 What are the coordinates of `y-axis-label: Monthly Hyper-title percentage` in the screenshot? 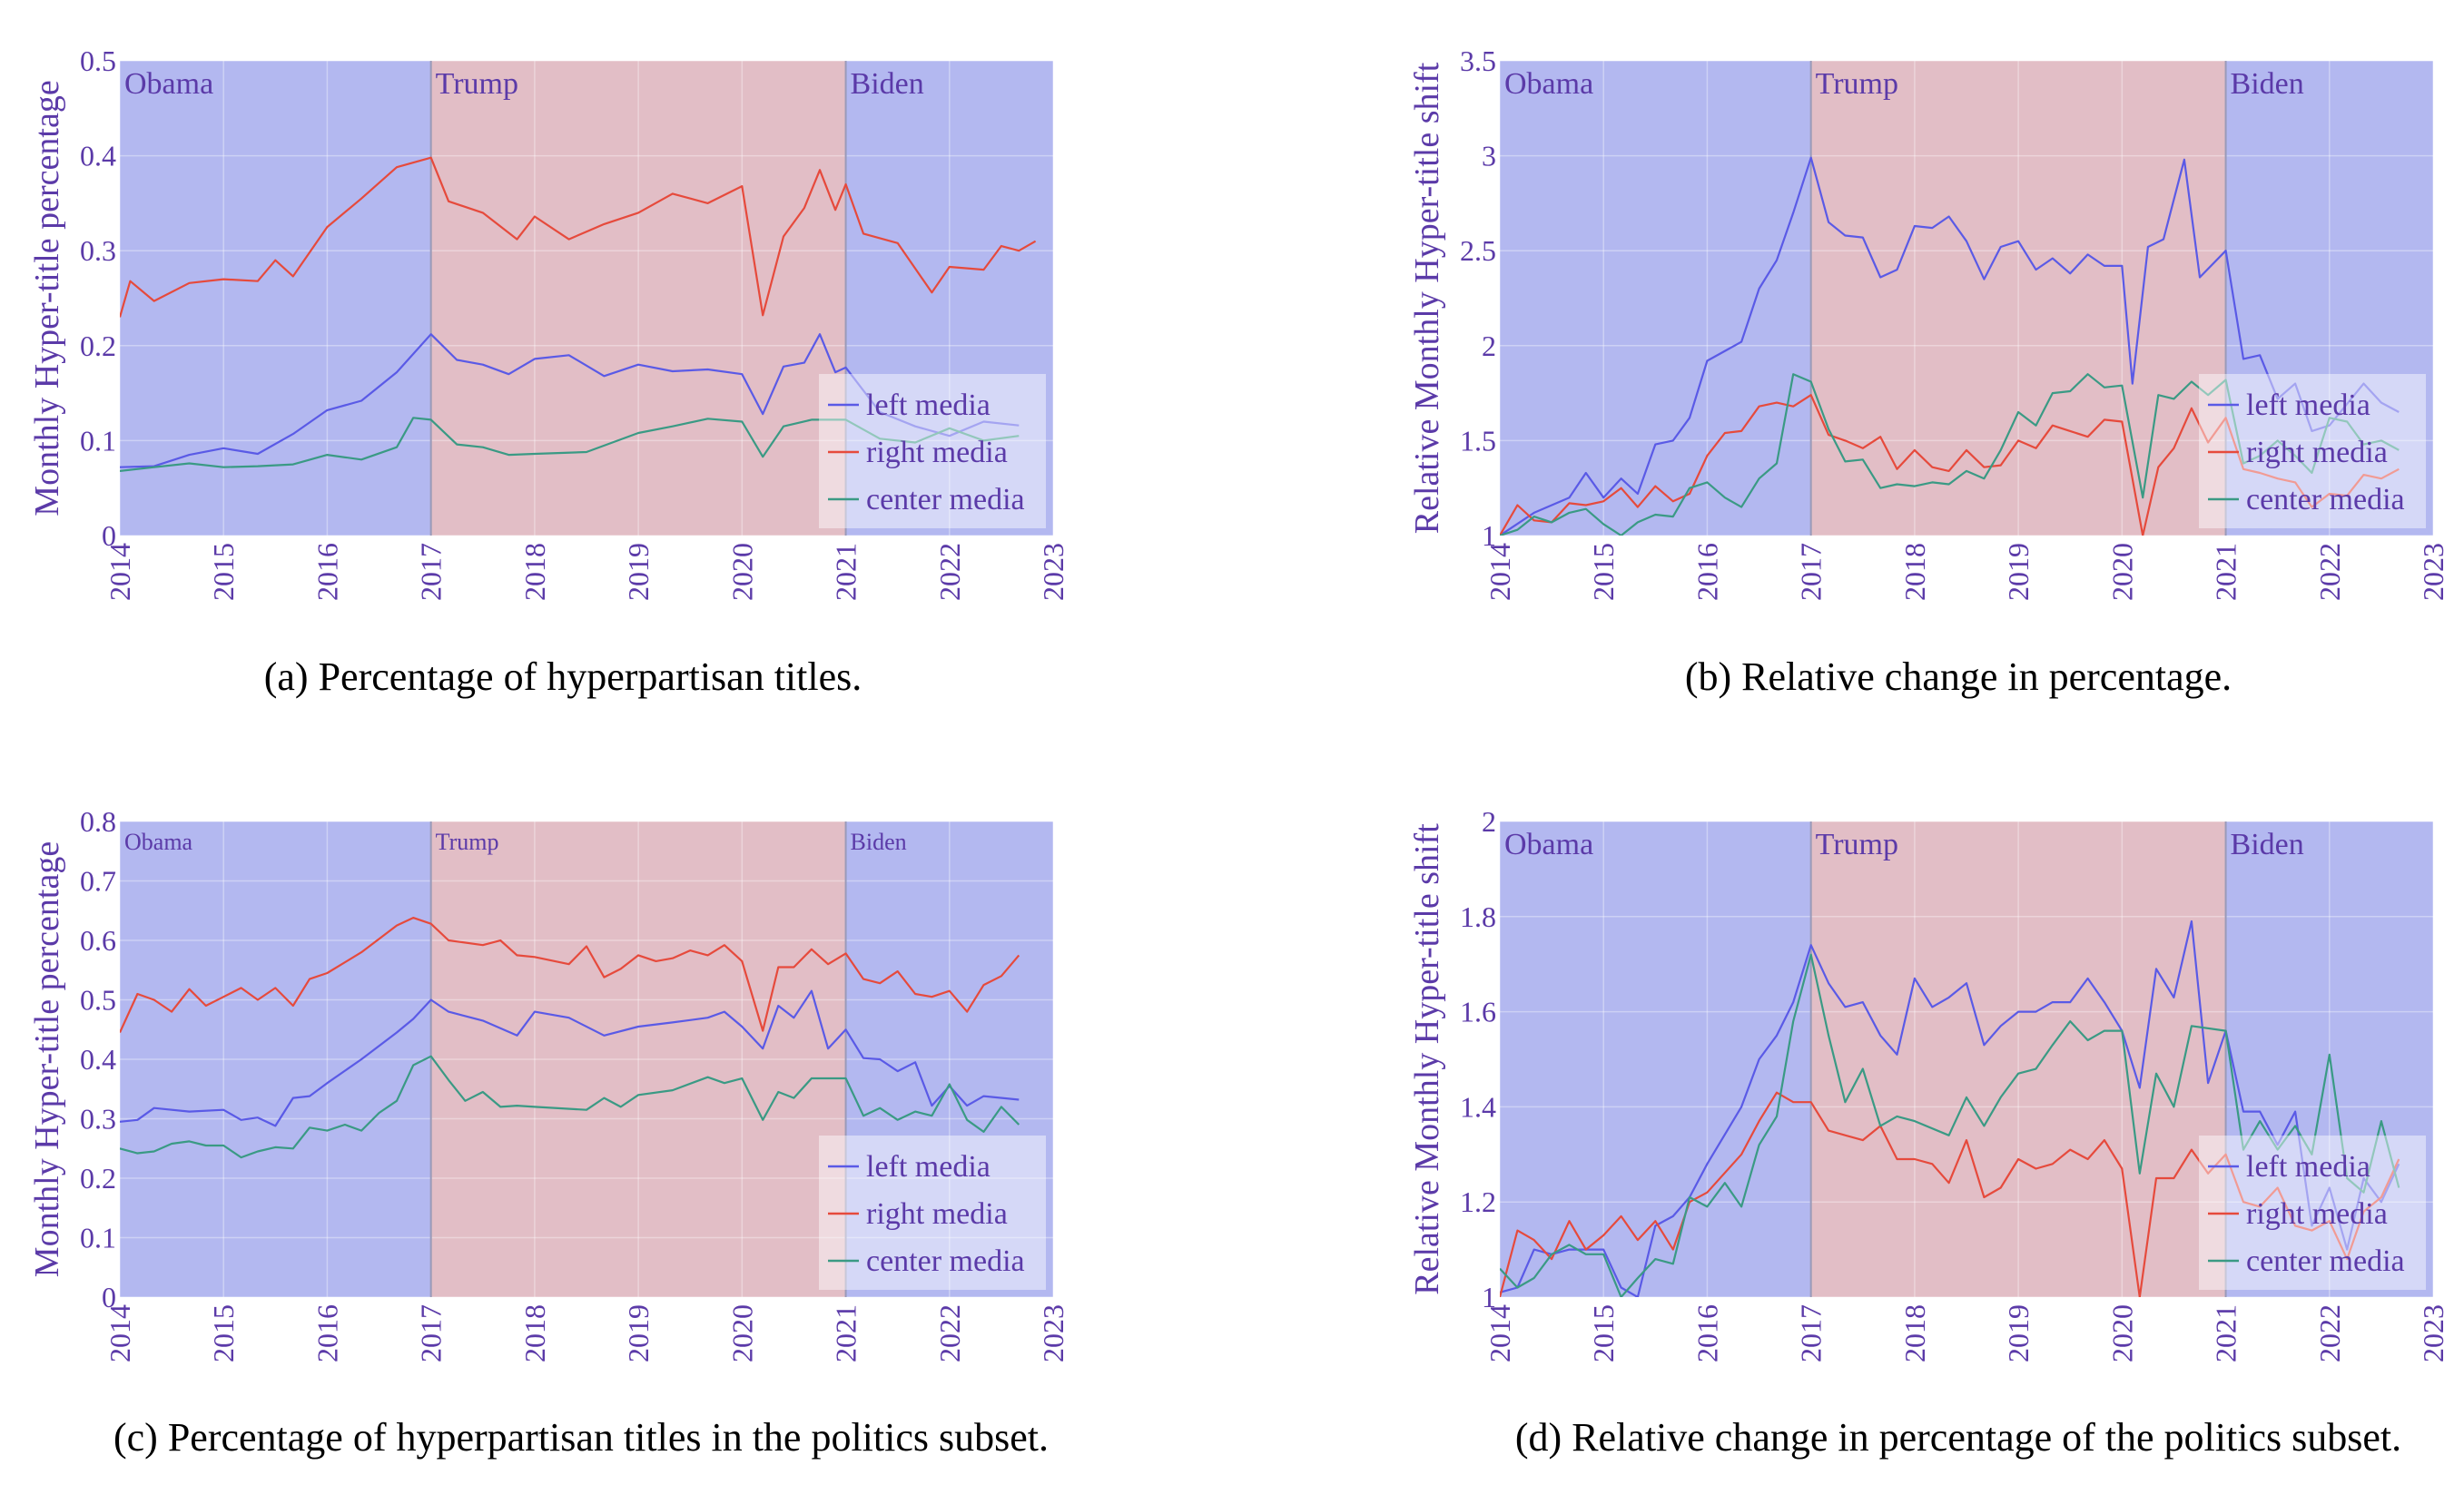 It's located at (47, 298).